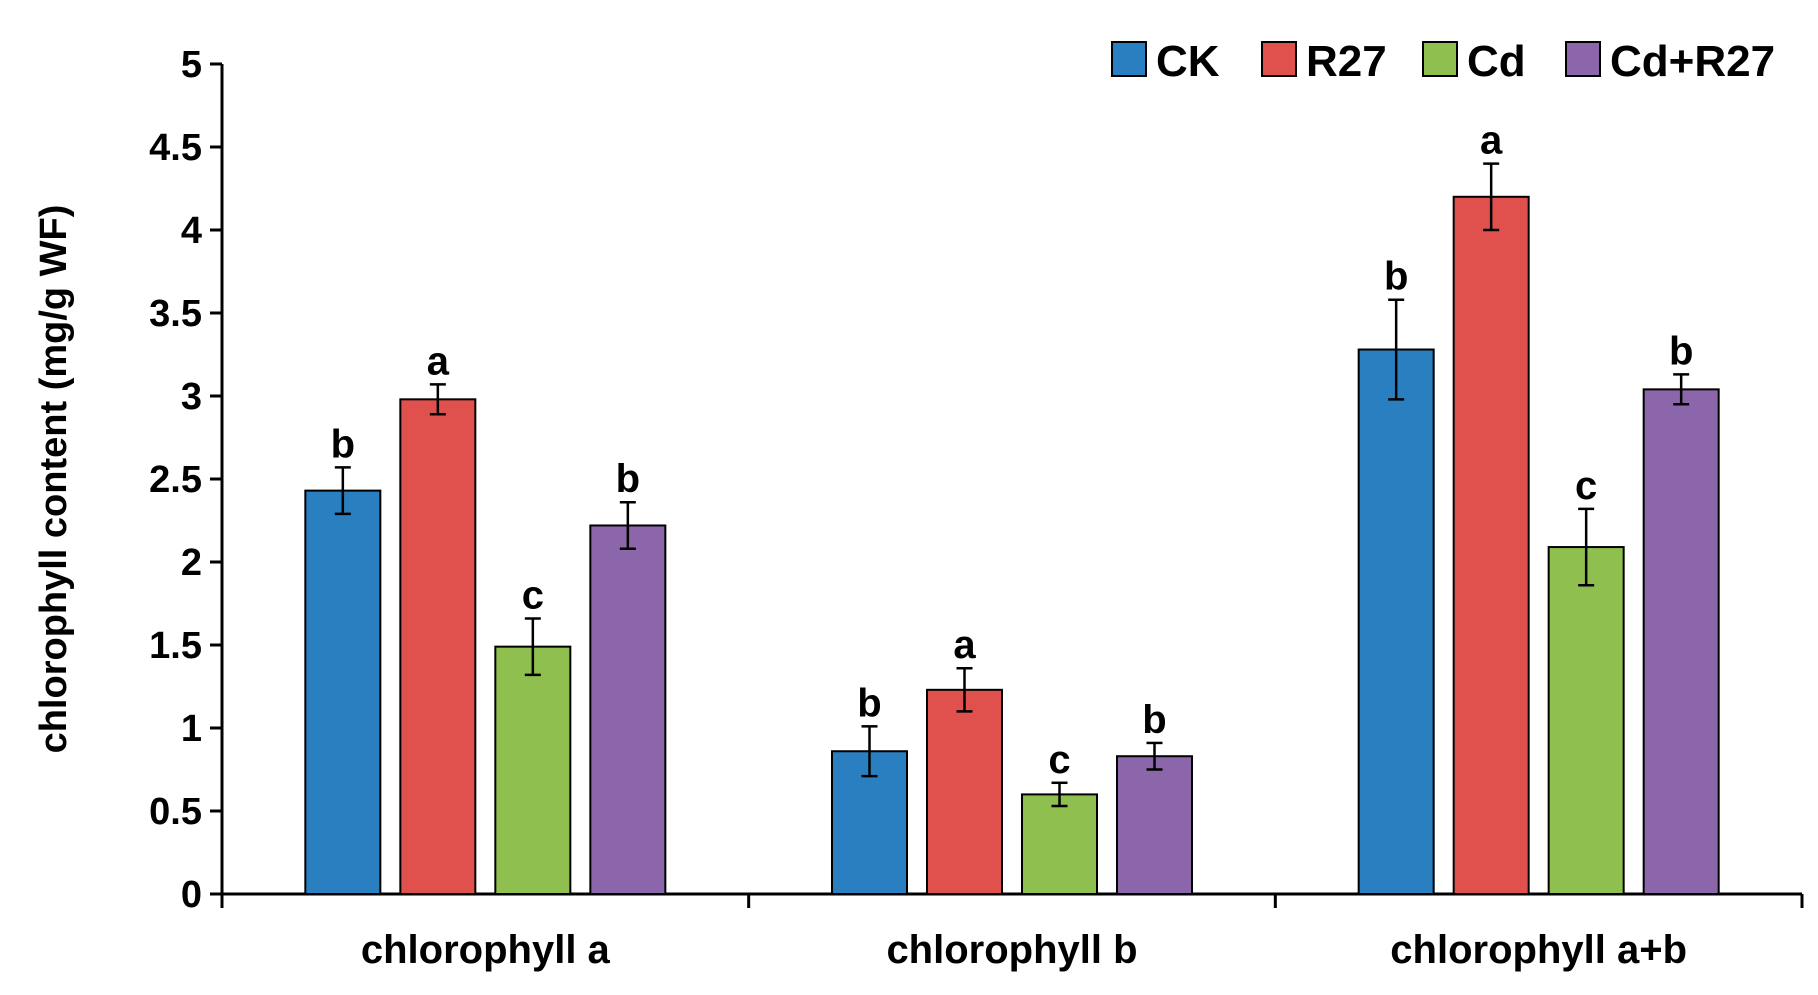 The image size is (1818, 995). I want to click on legend-label: Cd+R27, so click(1692, 61).